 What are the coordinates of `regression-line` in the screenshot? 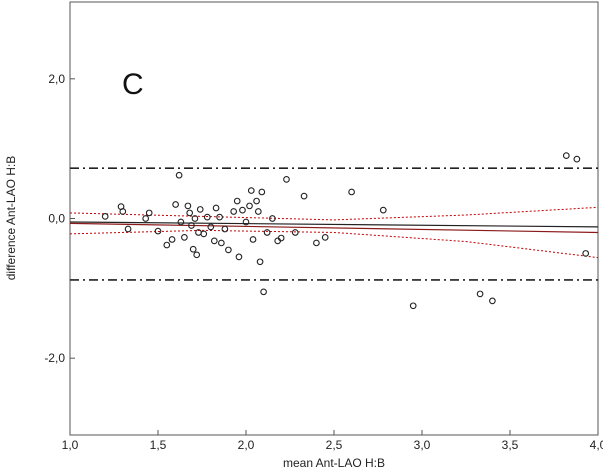 It's located at (334, 228).